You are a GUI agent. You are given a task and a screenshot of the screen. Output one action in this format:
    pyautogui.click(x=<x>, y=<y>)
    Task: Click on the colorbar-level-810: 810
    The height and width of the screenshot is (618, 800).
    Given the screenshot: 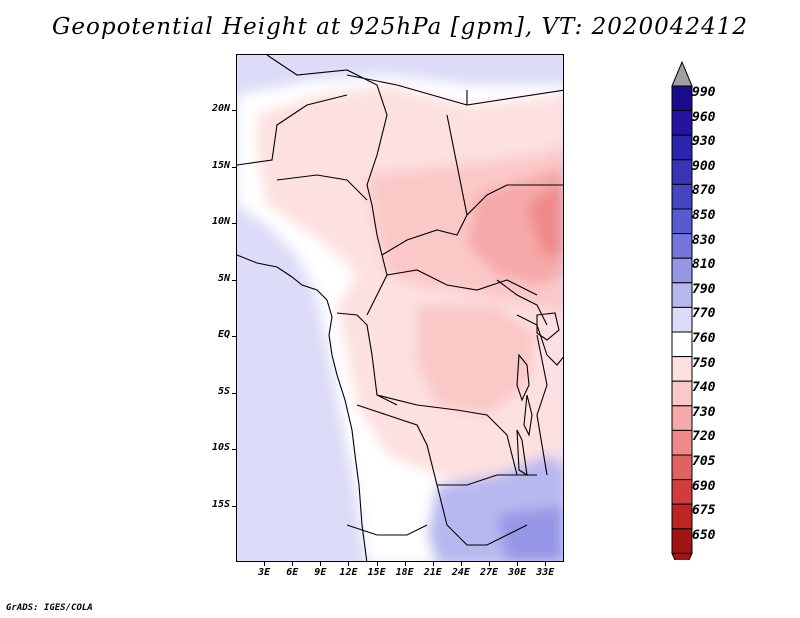 What is the action you would take?
    pyautogui.click(x=704, y=265)
    